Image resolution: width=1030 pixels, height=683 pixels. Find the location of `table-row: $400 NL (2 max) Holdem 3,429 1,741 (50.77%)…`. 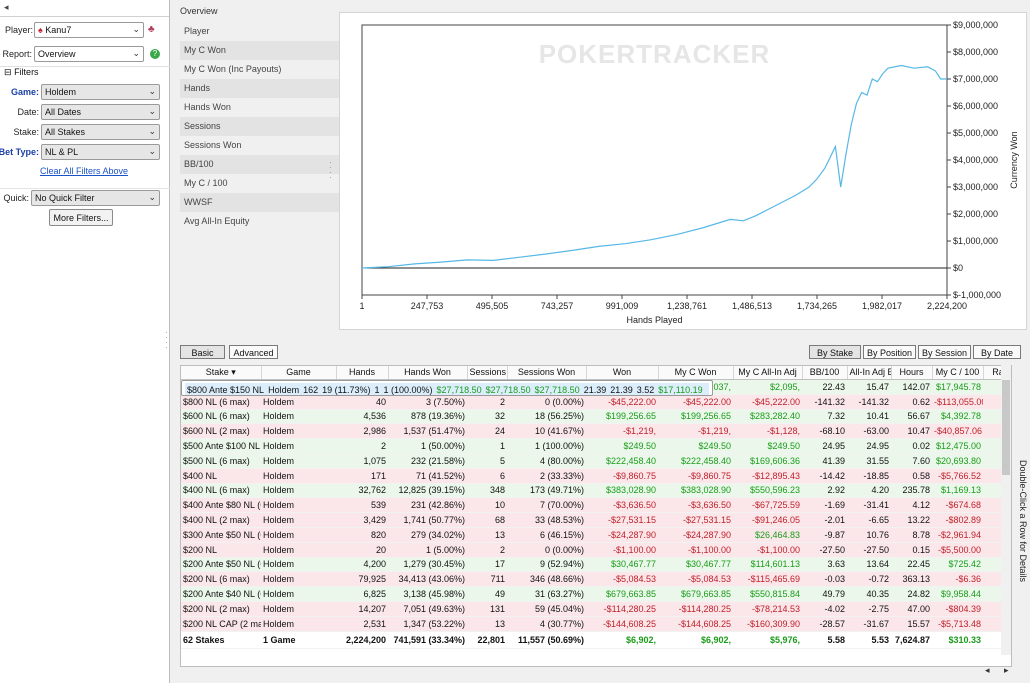

table-row: $400 NL (2 max) Holdem 3,429 1,741 (50.77%)… is located at coordinates (596, 520).